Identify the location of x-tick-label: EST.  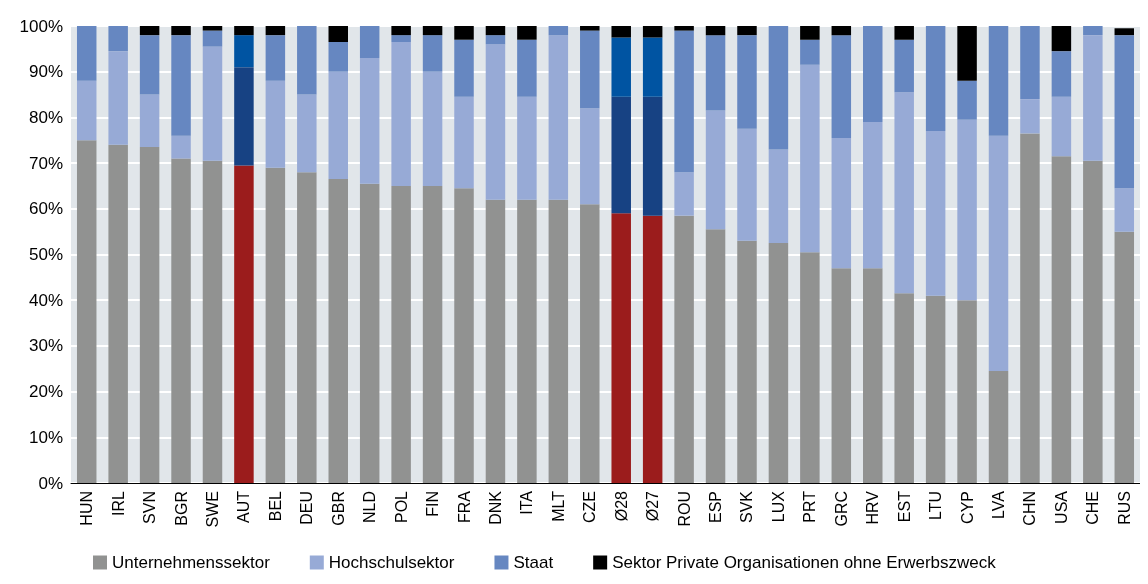
(904, 506).